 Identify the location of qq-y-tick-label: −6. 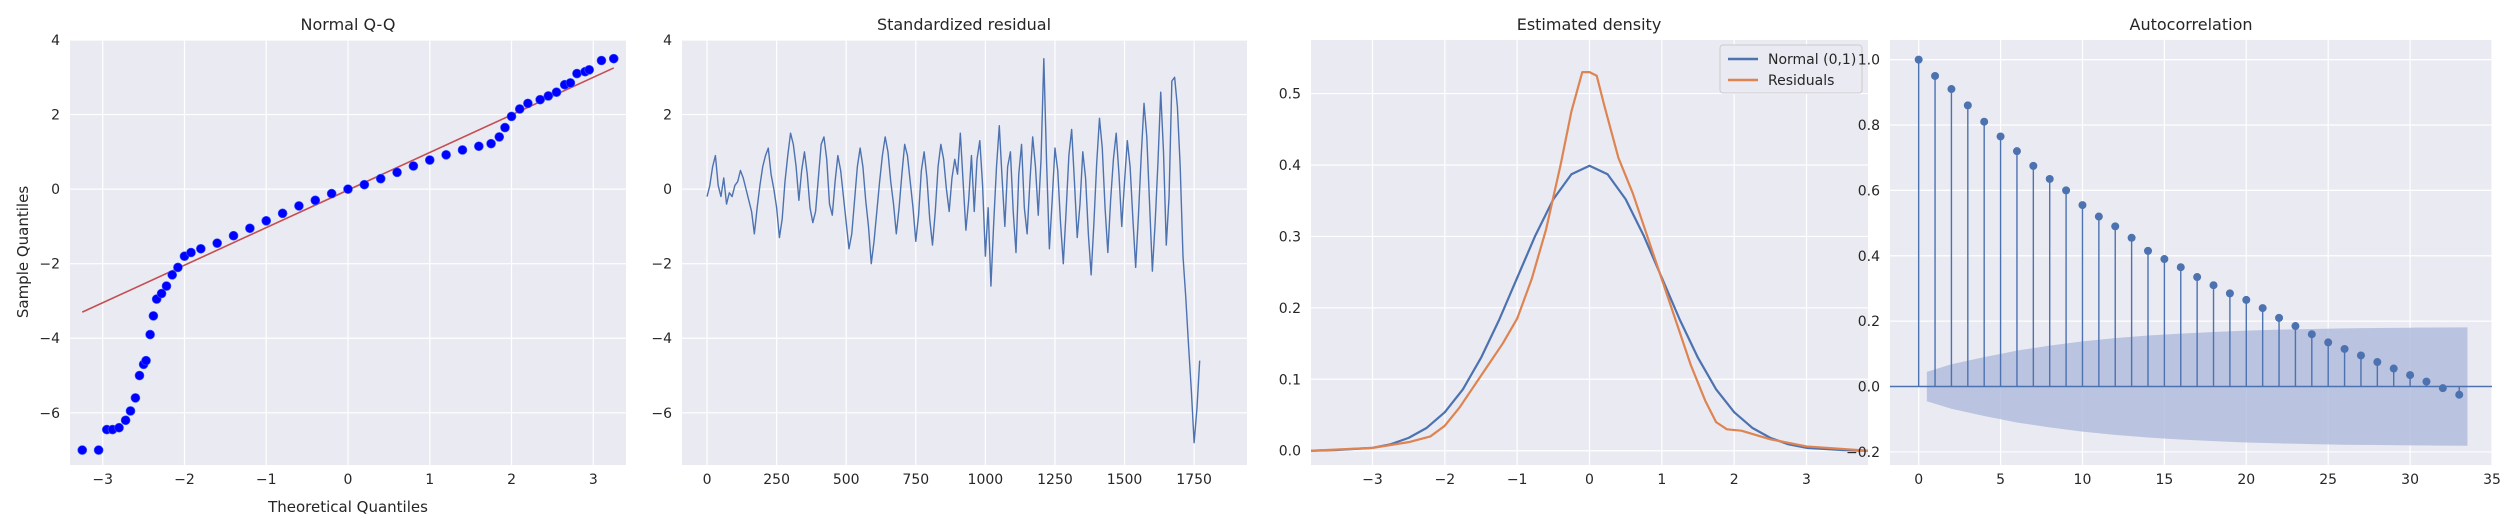
(49, 414).